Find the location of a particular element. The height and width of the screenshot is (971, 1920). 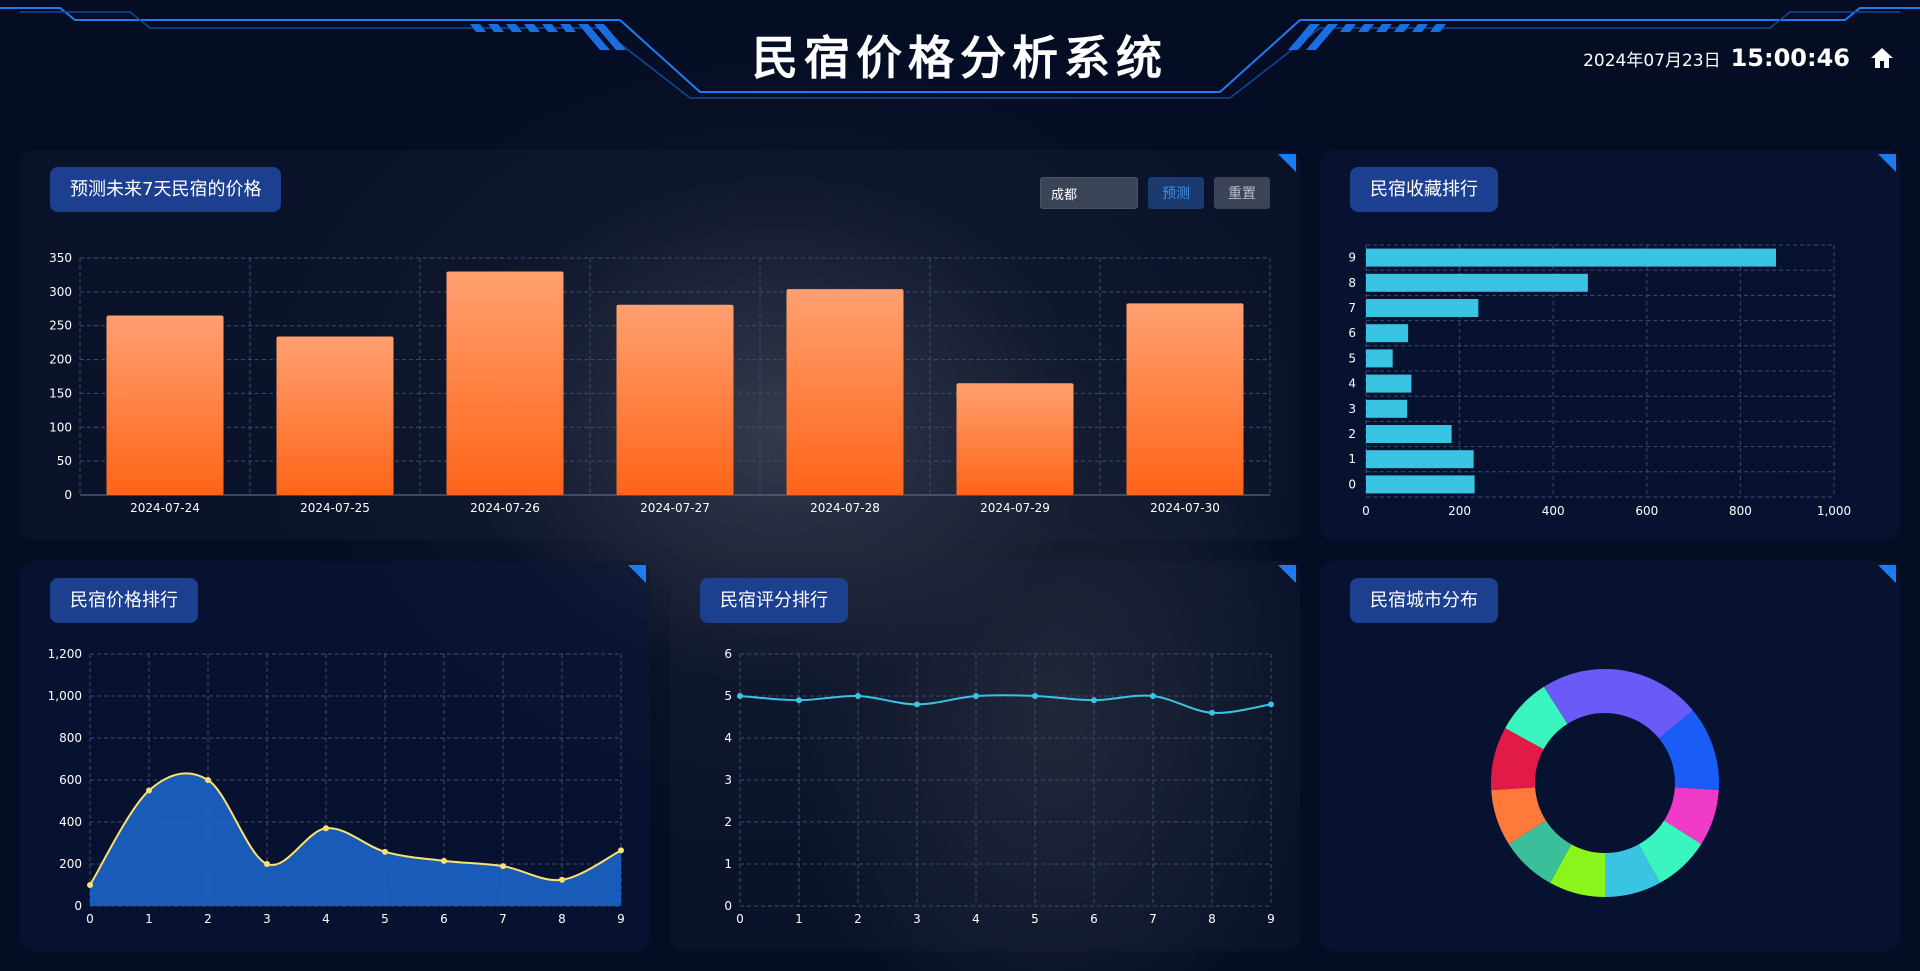

header: 民宿价格分析系统 2024年07月23日 15:00:46 is located at coordinates (960, 50).